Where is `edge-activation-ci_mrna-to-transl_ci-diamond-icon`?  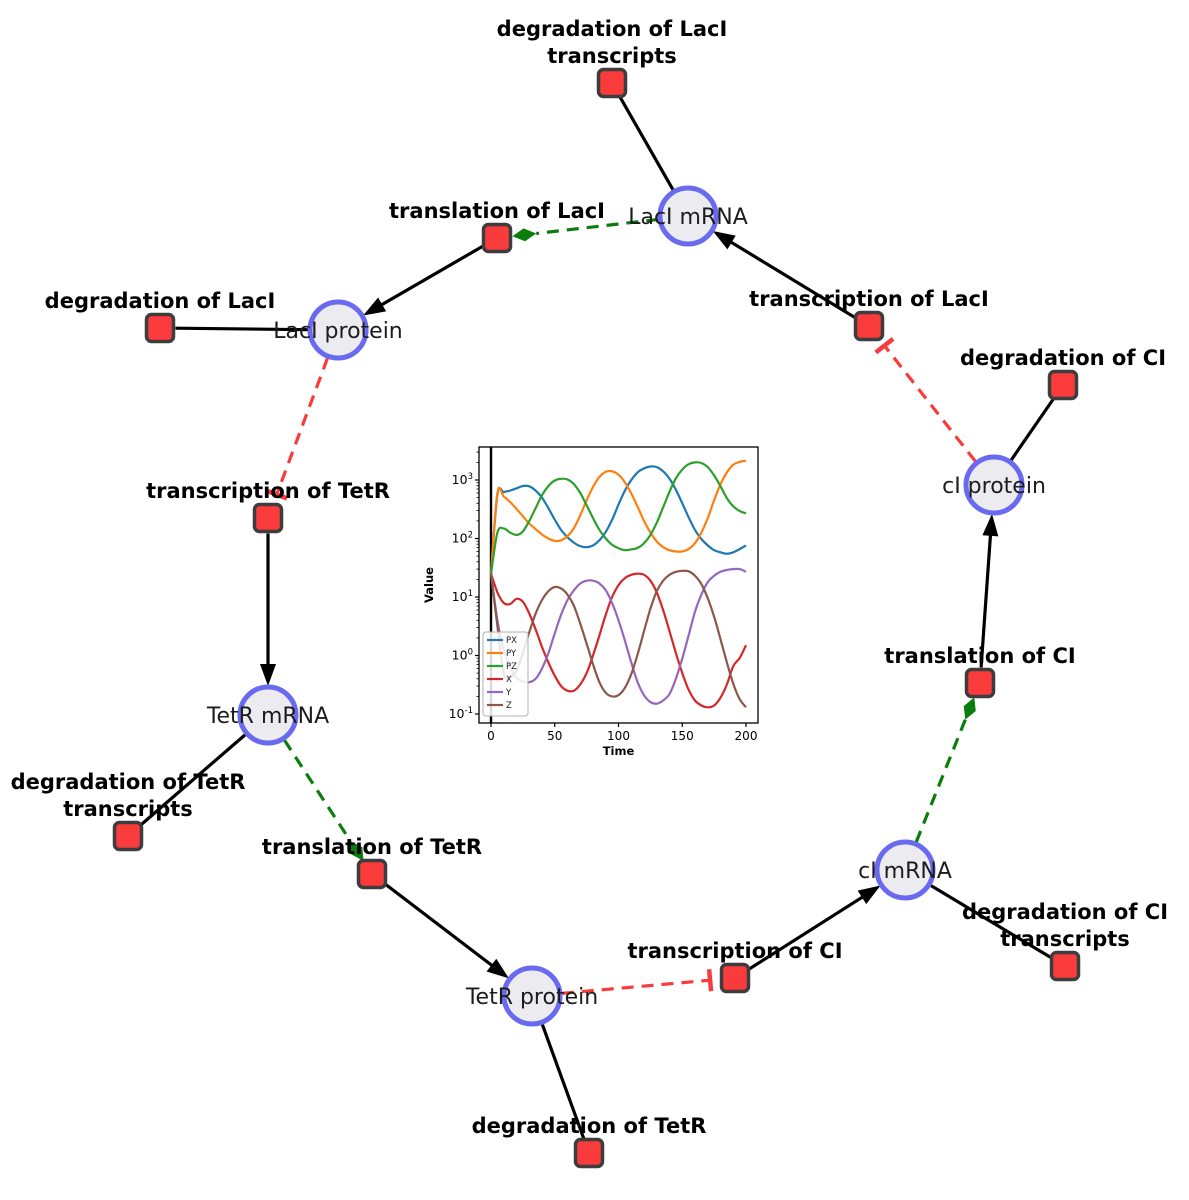
edge-activation-ci_mrna-to-transl_ci-diamond-icon is located at coordinates (969, 708).